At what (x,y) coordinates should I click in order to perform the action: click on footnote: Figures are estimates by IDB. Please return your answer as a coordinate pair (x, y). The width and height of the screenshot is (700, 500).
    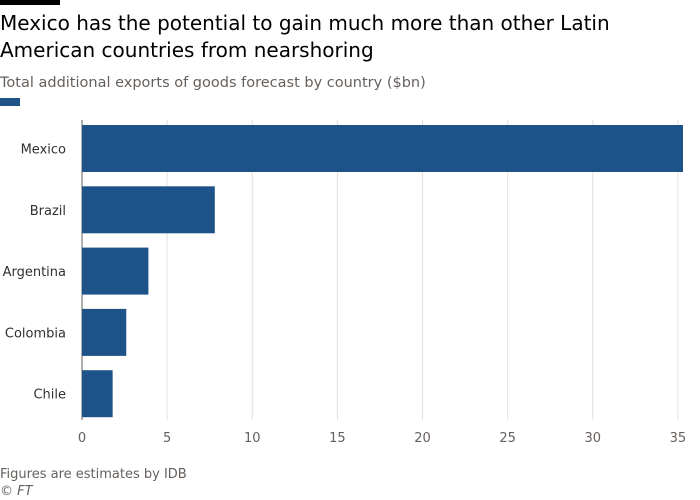
    Looking at the image, I should click on (93, 474).